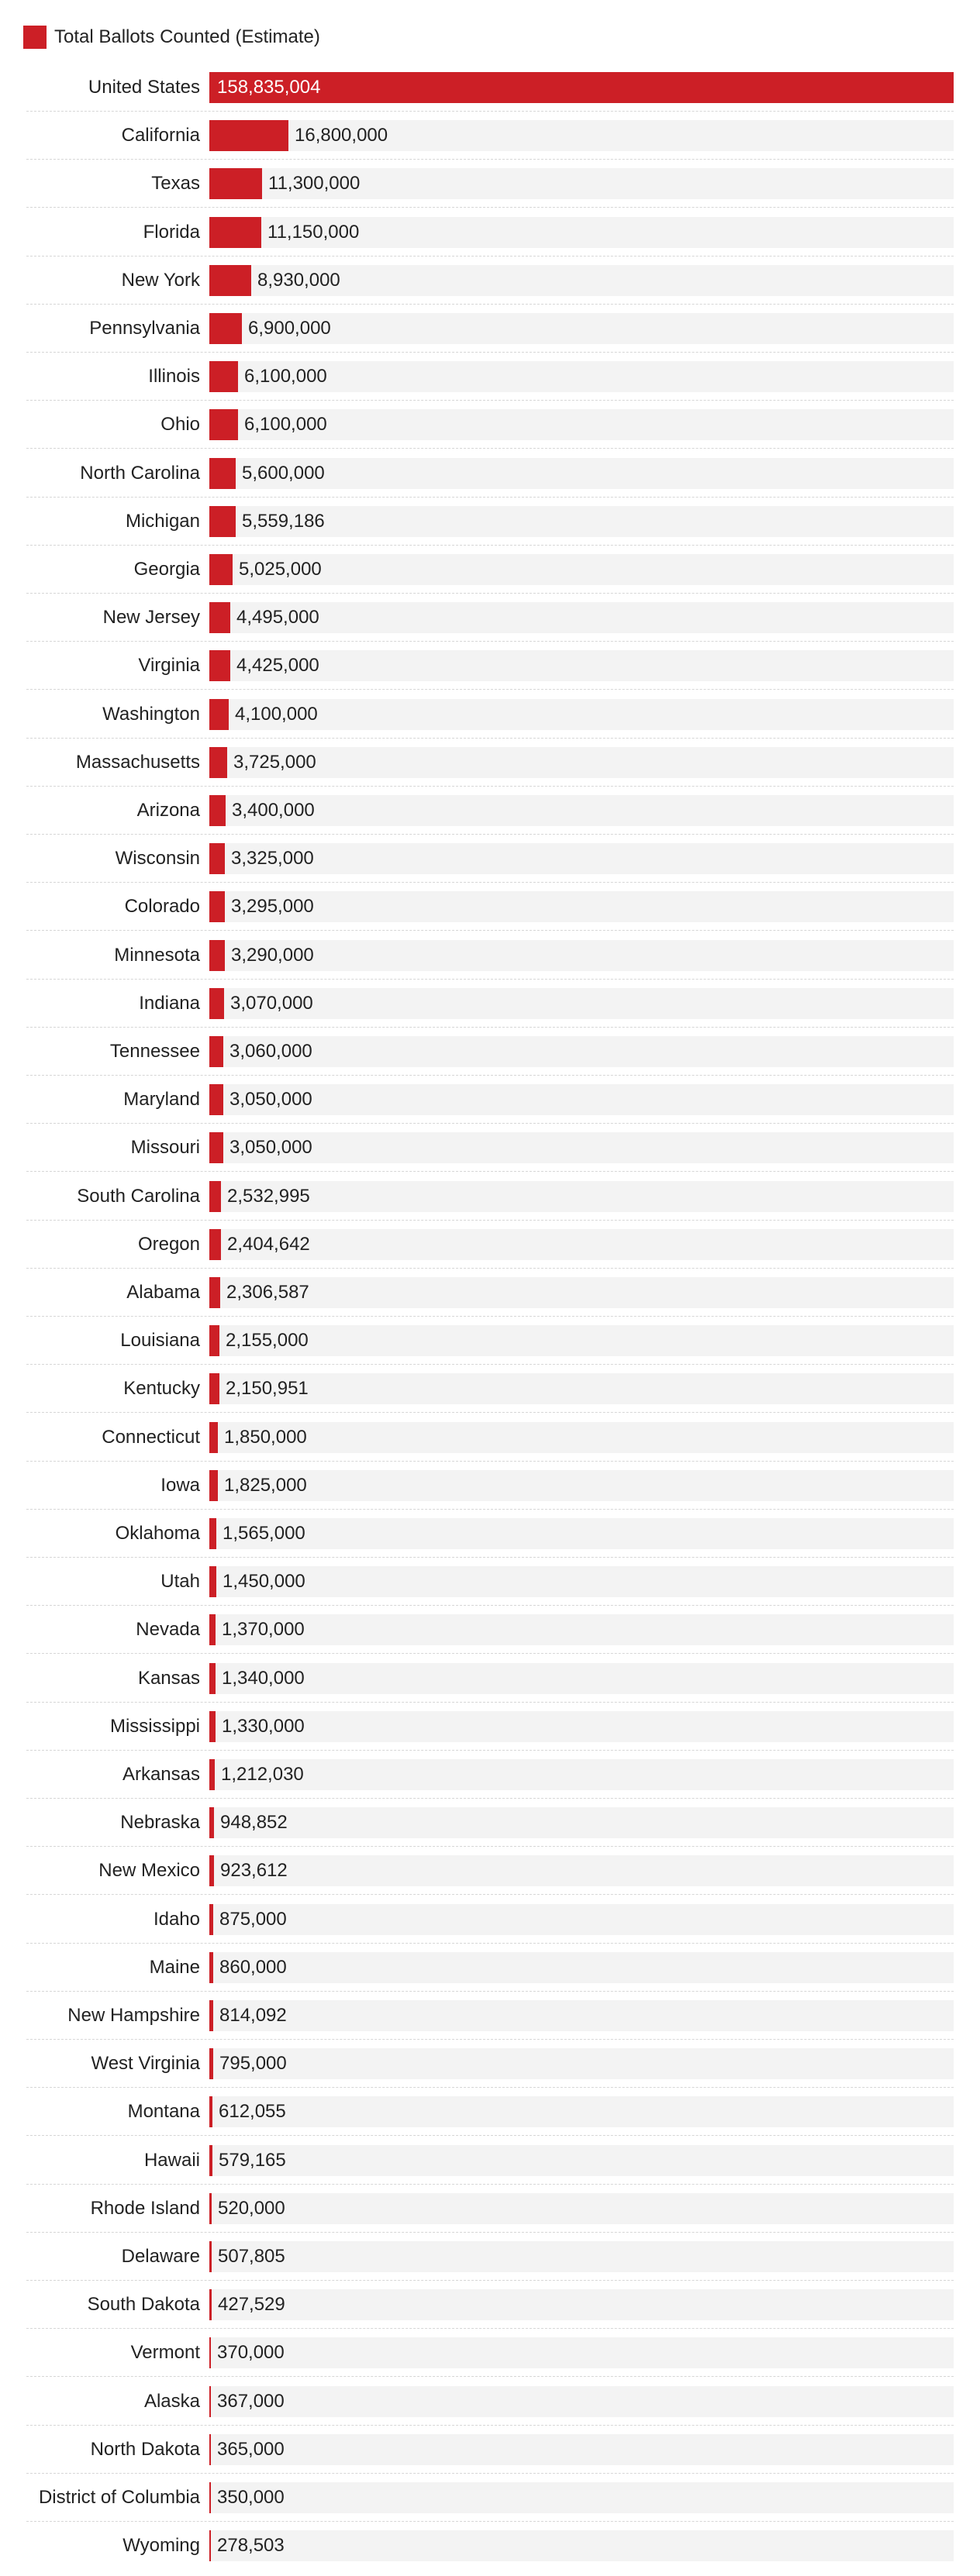  I want to click on value-label: 3,295,000, so click(272, 907).